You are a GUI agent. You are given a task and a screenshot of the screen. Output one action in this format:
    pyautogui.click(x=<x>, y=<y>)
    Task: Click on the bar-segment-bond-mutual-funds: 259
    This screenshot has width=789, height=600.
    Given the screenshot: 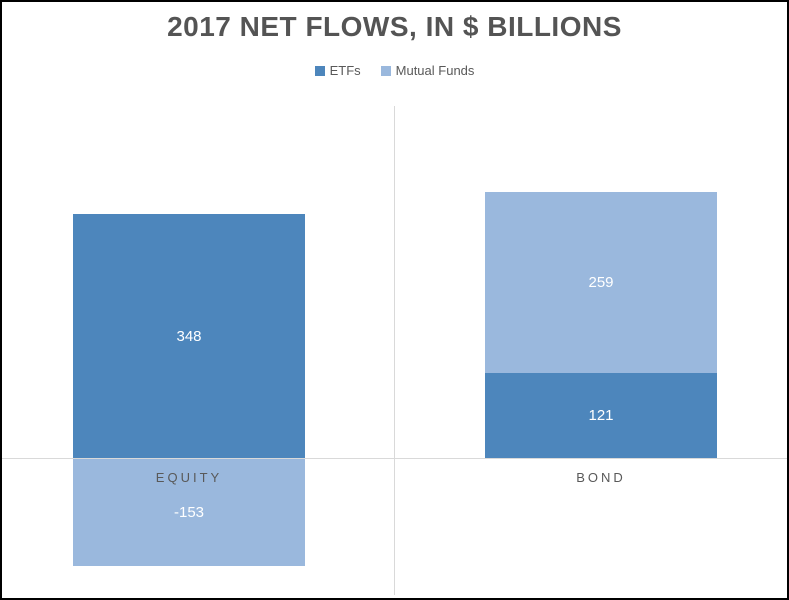 What is the action you would take?
    pyautogui.click(x=601, y=282)
    